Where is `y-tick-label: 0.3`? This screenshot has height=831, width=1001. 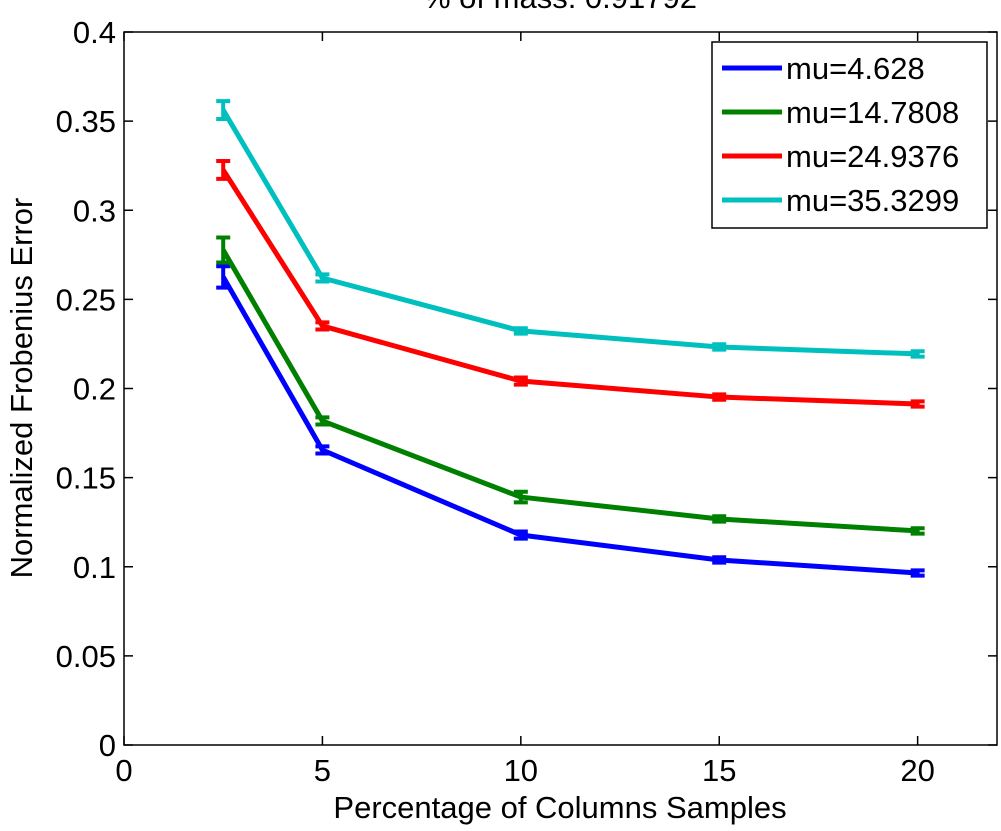
y-tick-label: 0.3 is located at coordinates (94, 210).